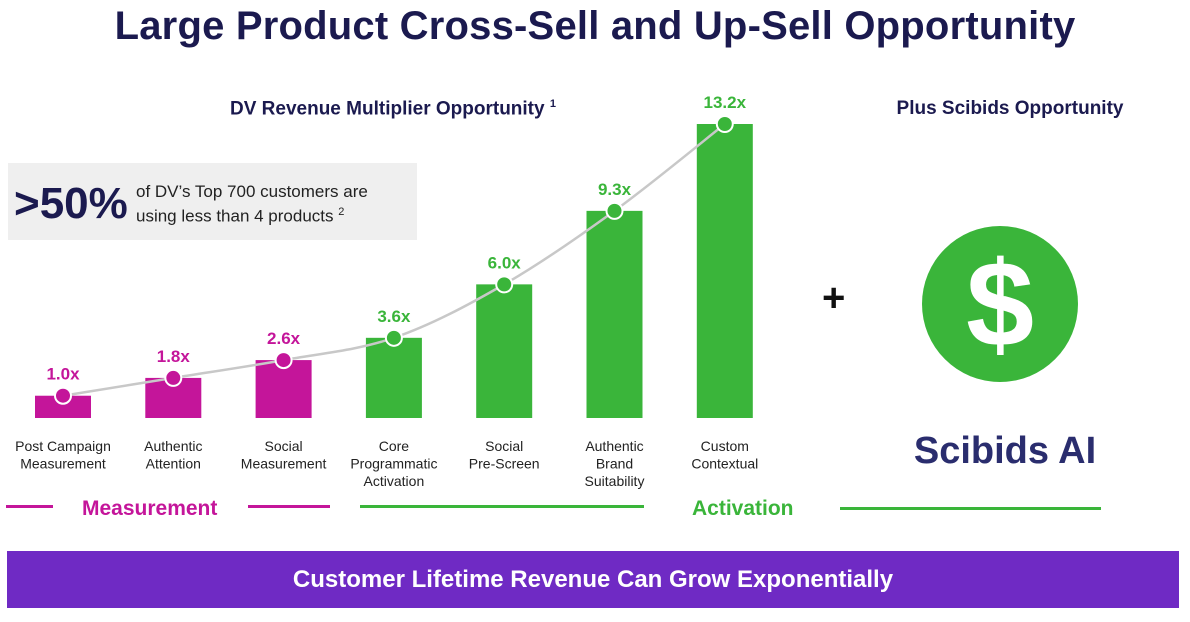 The width and height of the screenshot is (1190, 622). What do you see at coordinates (71, 203) in the screenshot?
I see `stat-value: >50%` at bounding box center [71, 203].